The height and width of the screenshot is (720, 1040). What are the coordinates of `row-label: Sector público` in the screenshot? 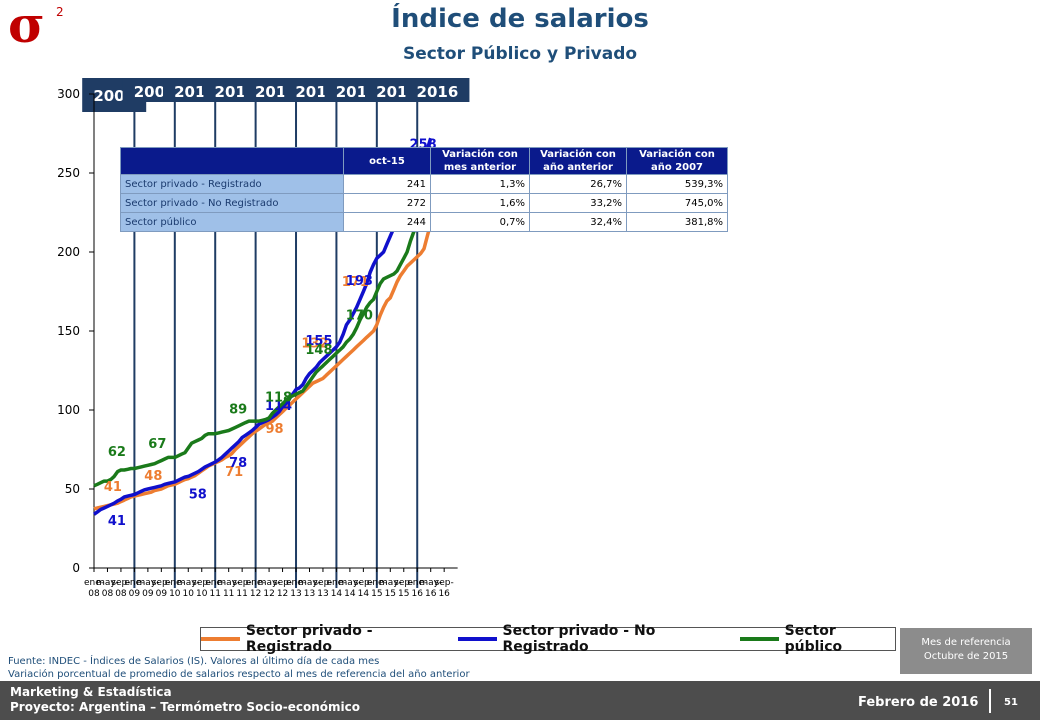 It's located at (232, 222).